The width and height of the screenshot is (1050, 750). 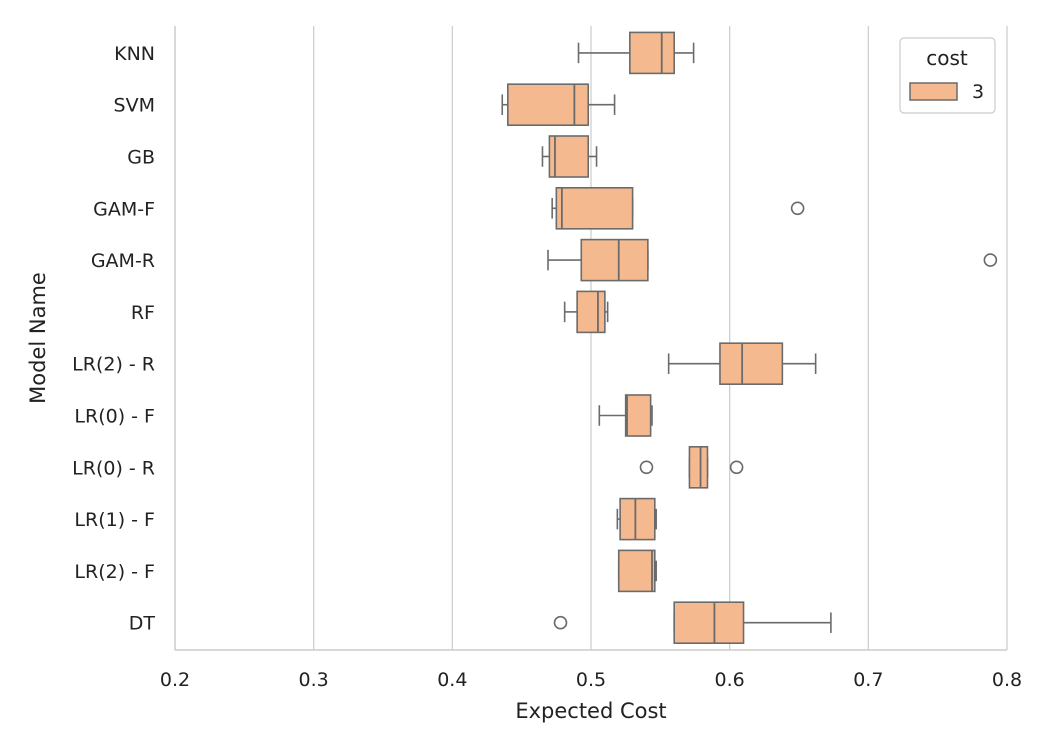 What do you see at coordinates (591, 680) in the screenshot?
I see `x-tick-label: 0.5` at bounding box center [591, 680].